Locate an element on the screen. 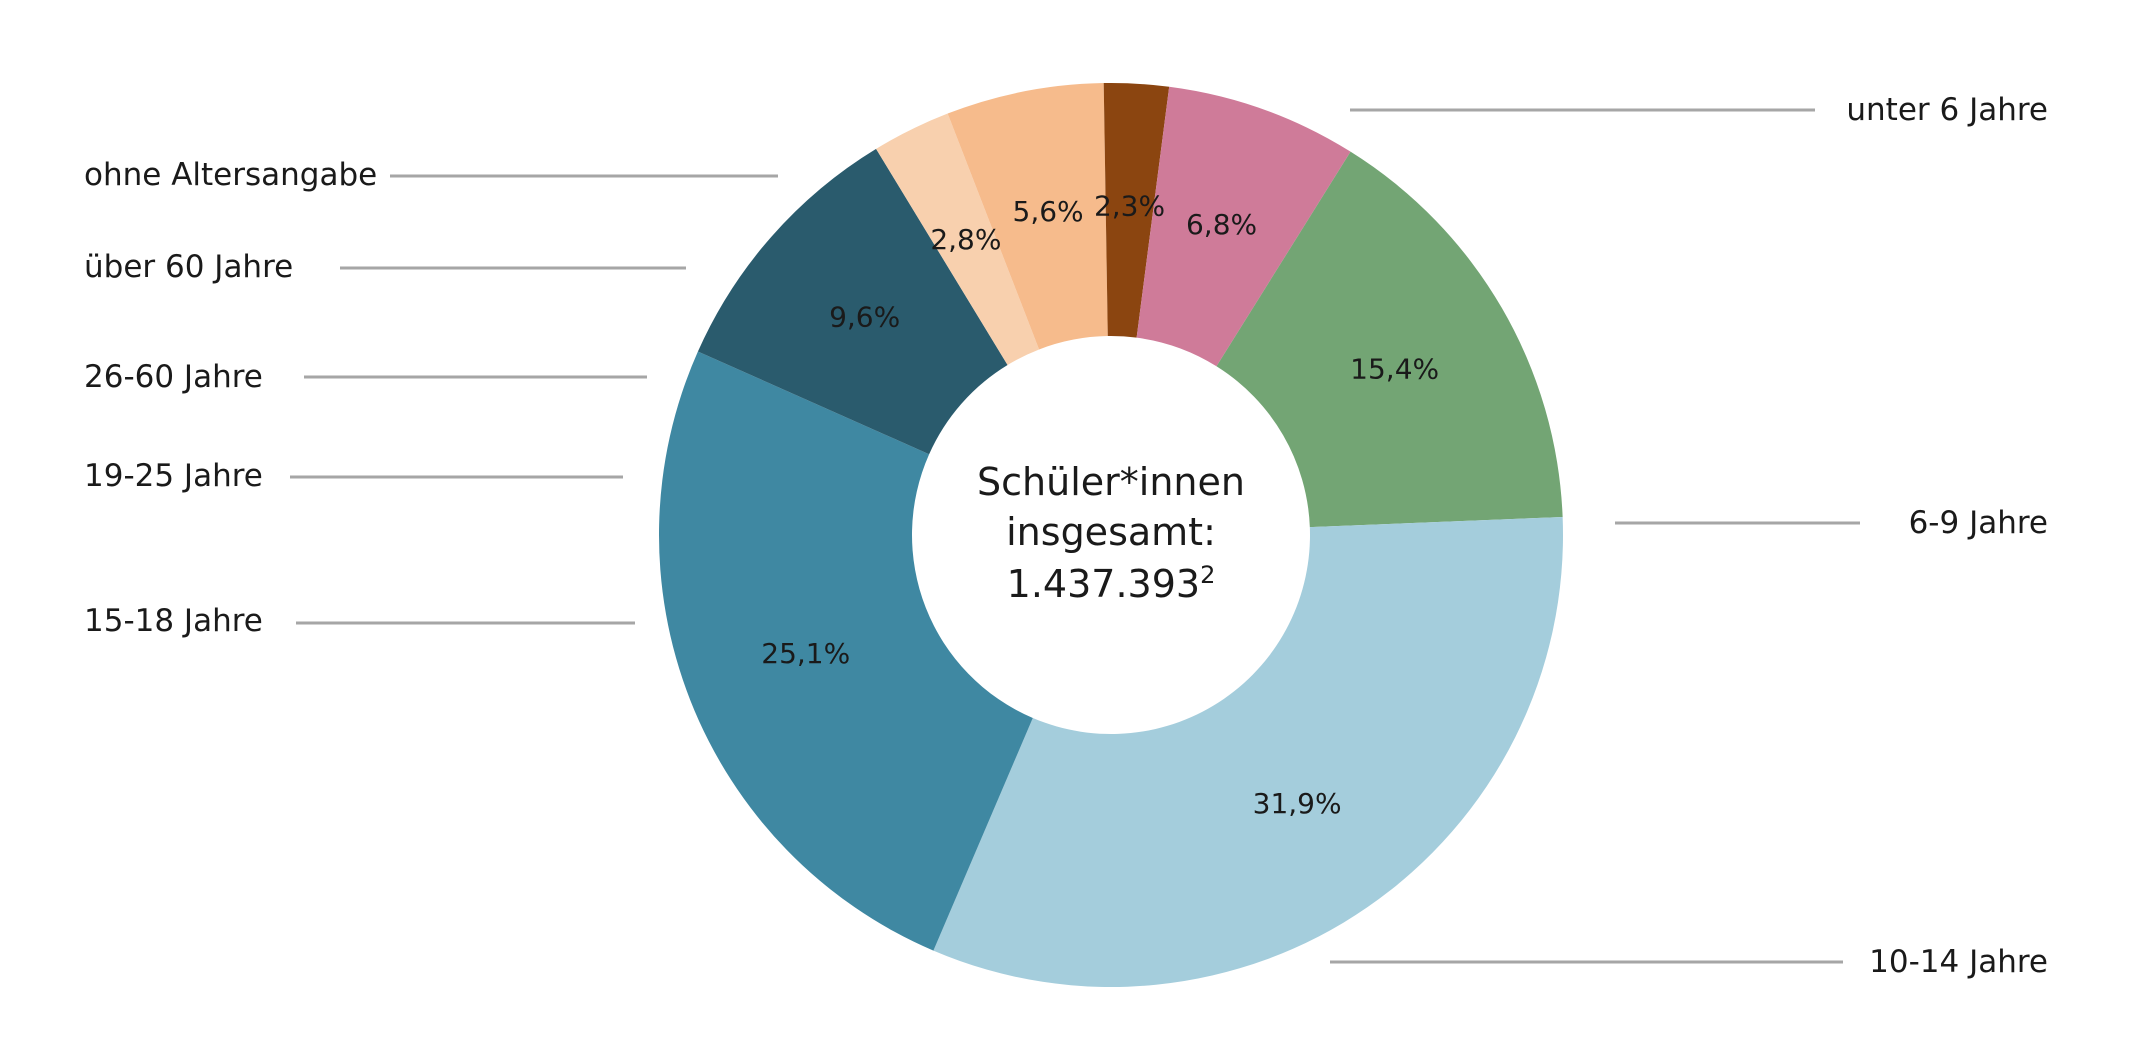 This screenshot has height=1050, width=2150. legend-label: über 60 Jahre is located at coordinates (188, 267).